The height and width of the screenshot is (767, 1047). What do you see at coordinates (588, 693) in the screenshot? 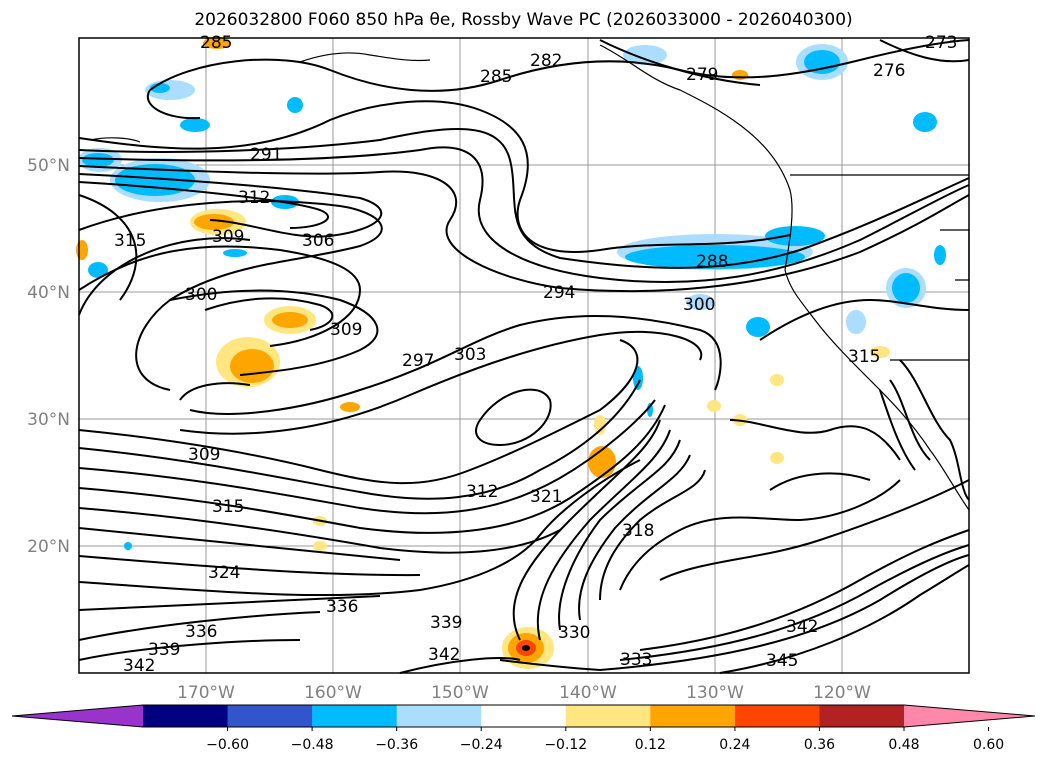
I see `lon-label: 140°W` at bounding box center [588, 693].